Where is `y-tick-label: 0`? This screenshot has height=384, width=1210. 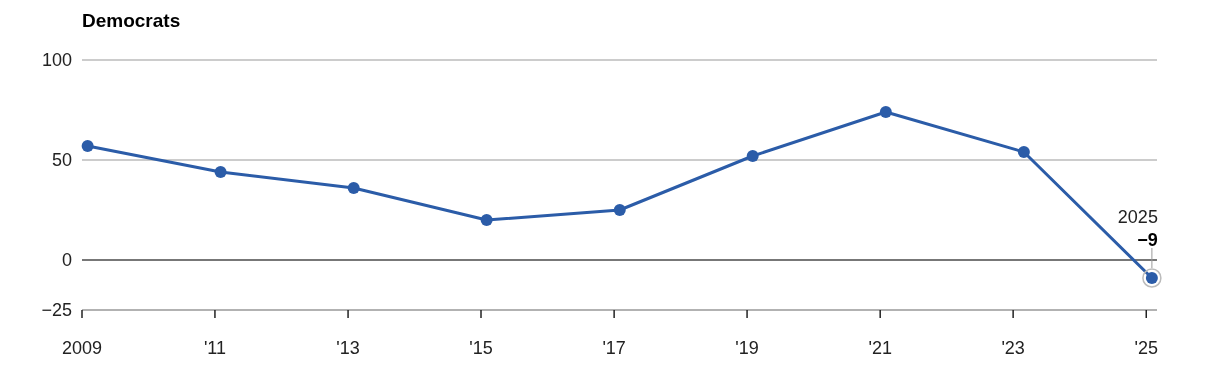 y-tick-label: 0 is located at coordinates (66, 260).